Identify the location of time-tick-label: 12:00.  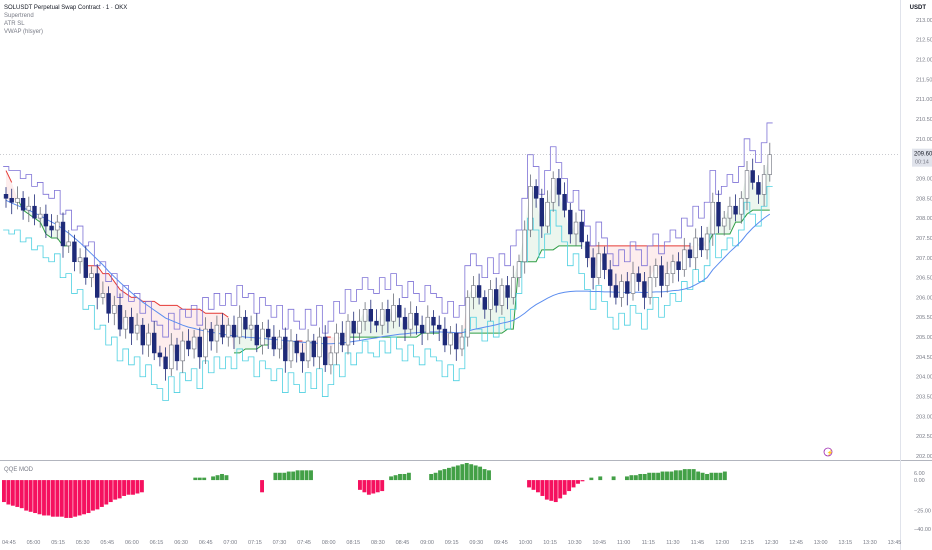
(722, 543).